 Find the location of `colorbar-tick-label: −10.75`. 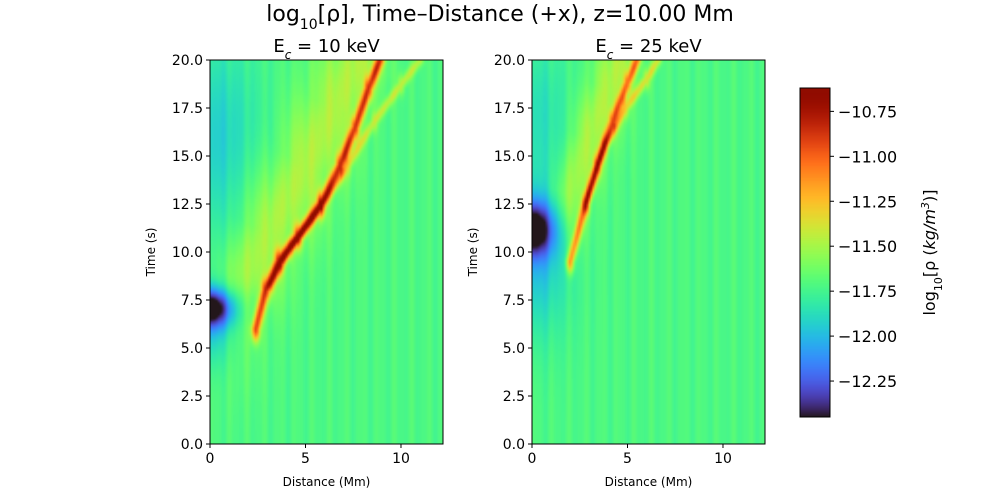

colorbar-tick-label: −10.75 is located at coordinates (867, 111).